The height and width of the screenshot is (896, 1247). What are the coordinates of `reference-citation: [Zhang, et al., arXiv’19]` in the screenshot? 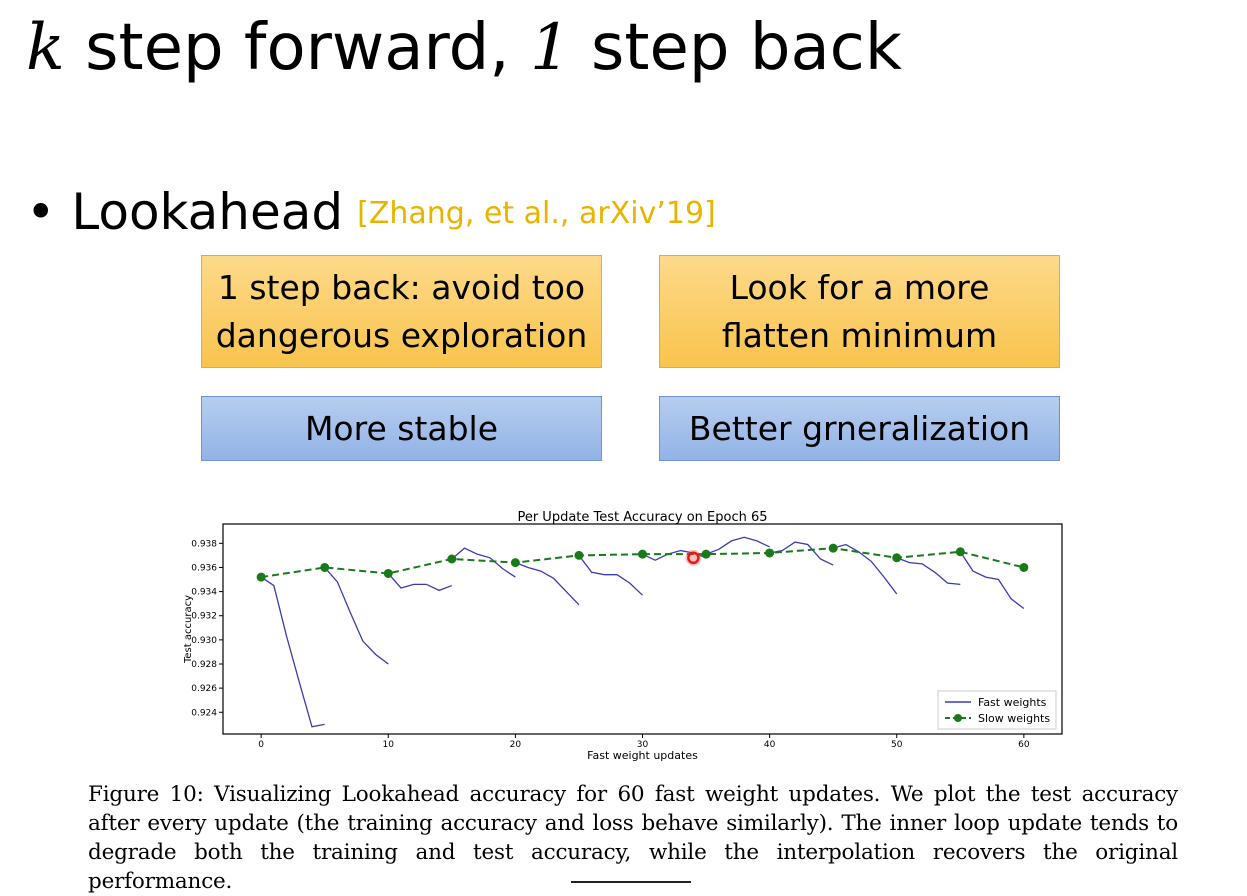 It's located at (536, 213).